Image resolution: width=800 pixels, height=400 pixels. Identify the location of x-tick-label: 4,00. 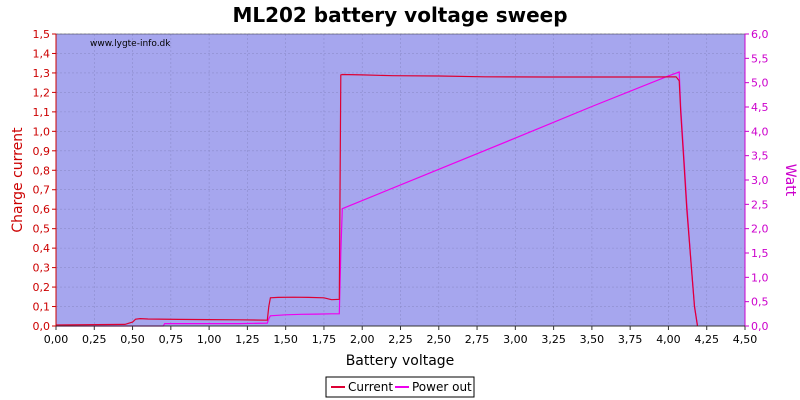
(668, 339).